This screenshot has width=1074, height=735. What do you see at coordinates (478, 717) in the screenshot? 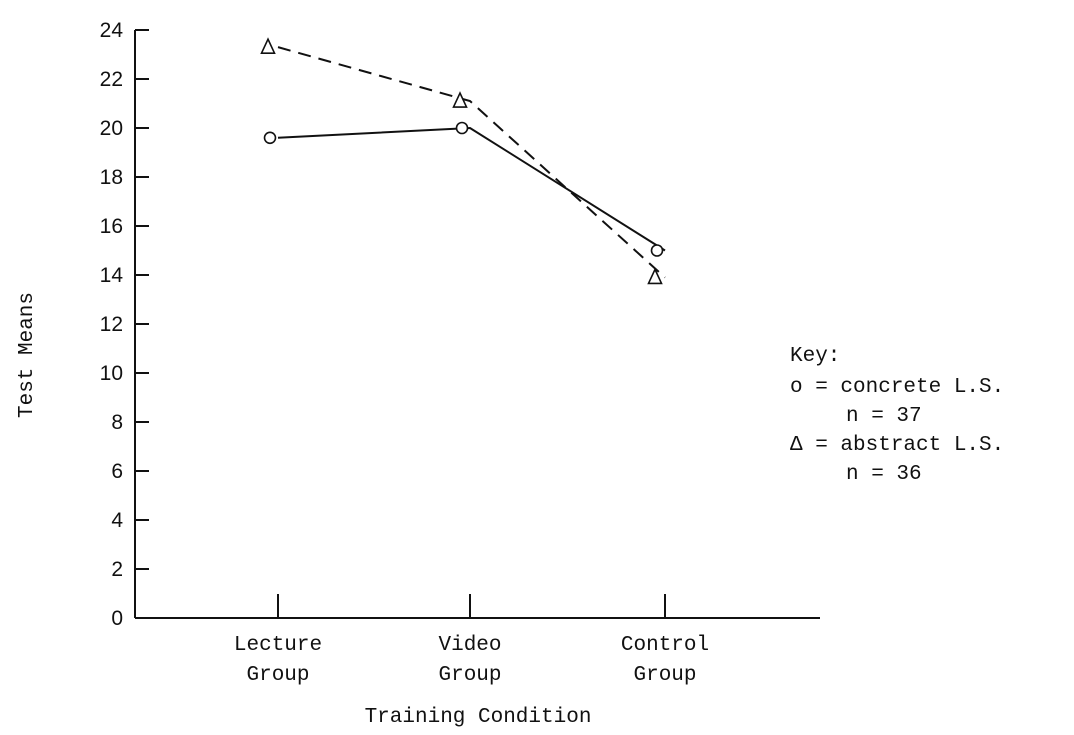
I see `x-axis-label: Training Condition` at bounding box center [478, 717].